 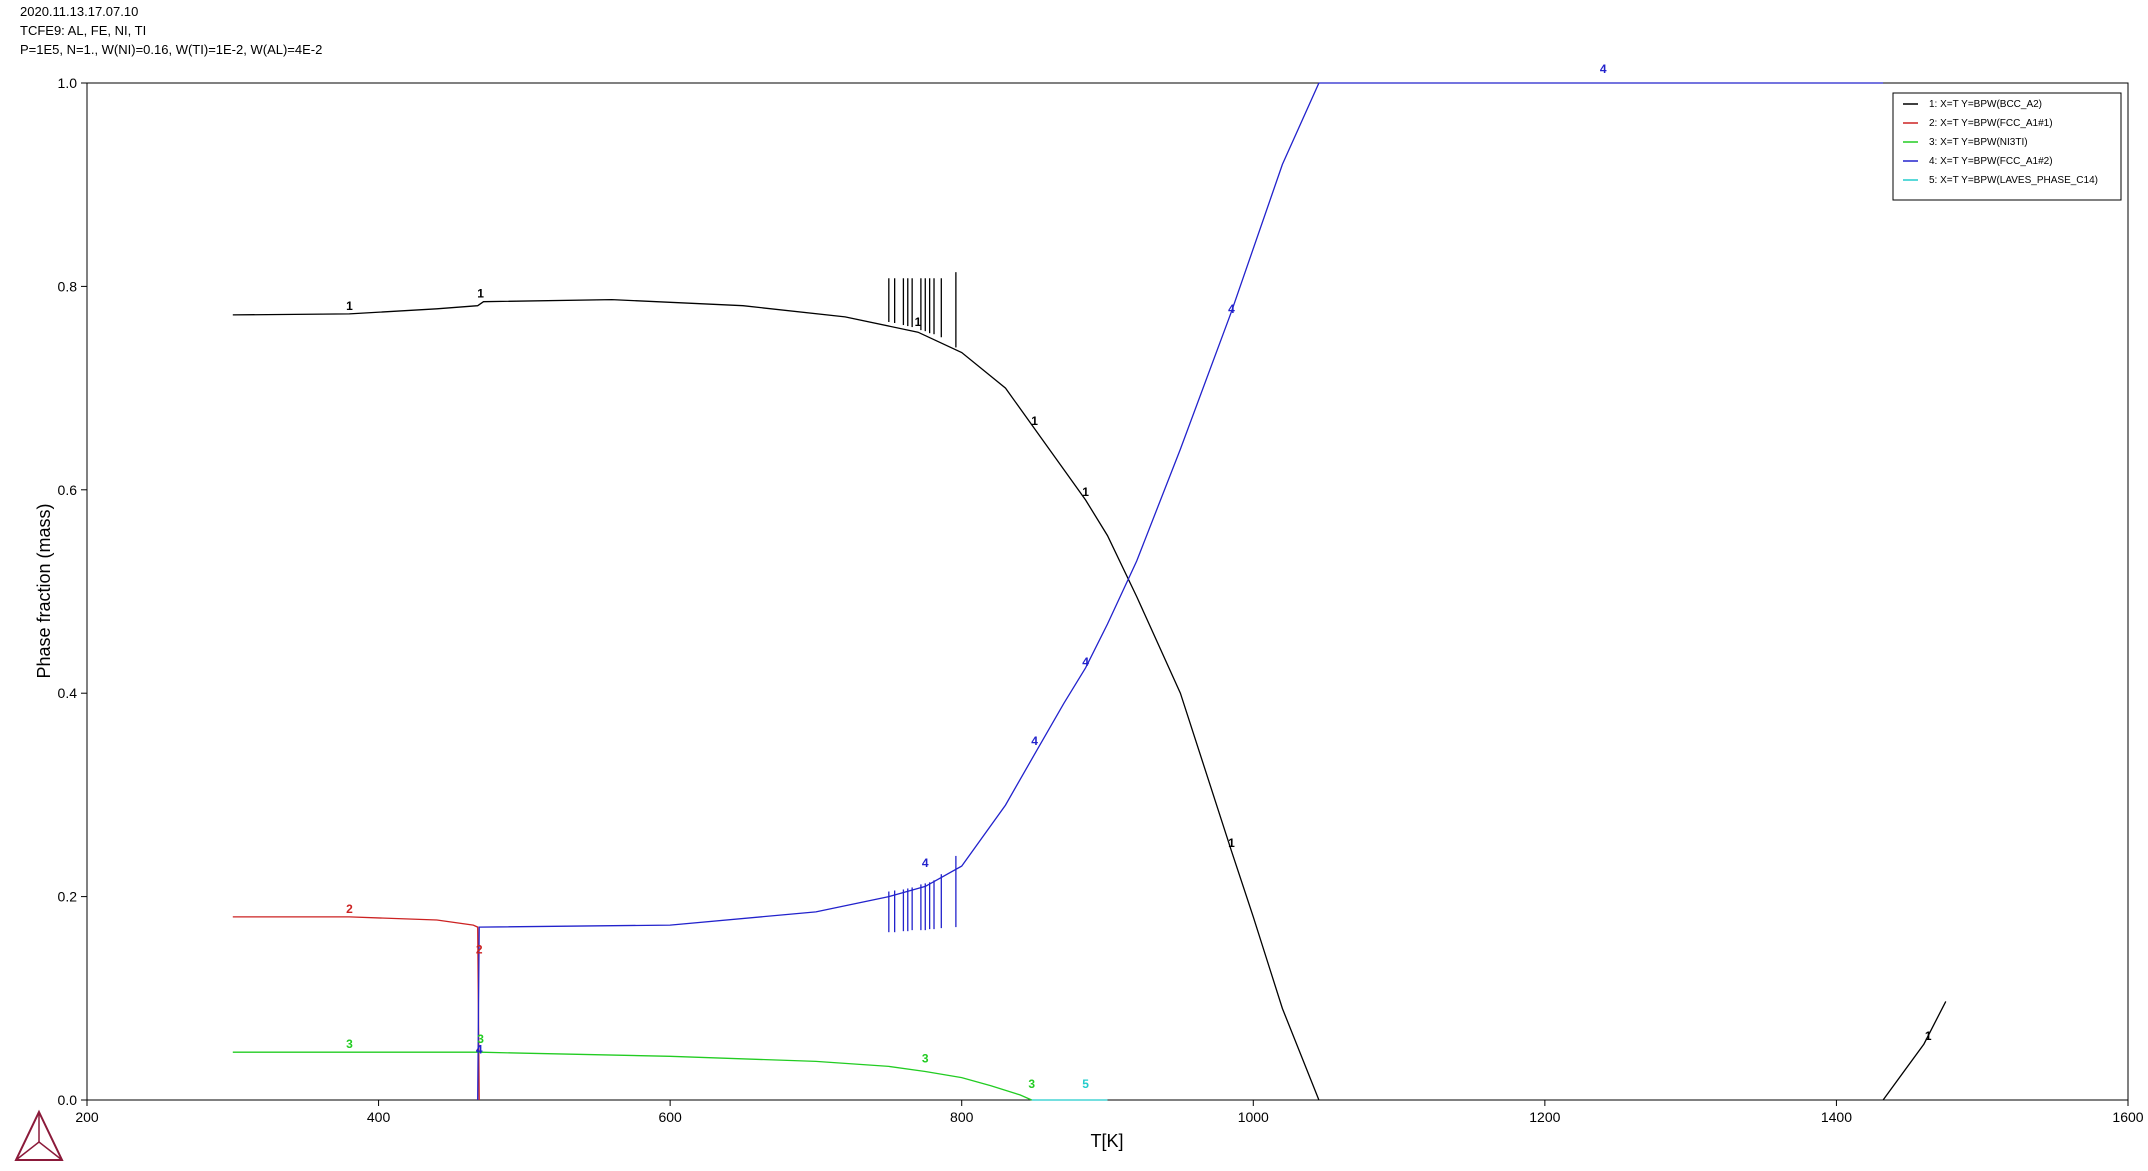 I want to click on thermo-calc-logo-icon, so click(x=39, y=1135).